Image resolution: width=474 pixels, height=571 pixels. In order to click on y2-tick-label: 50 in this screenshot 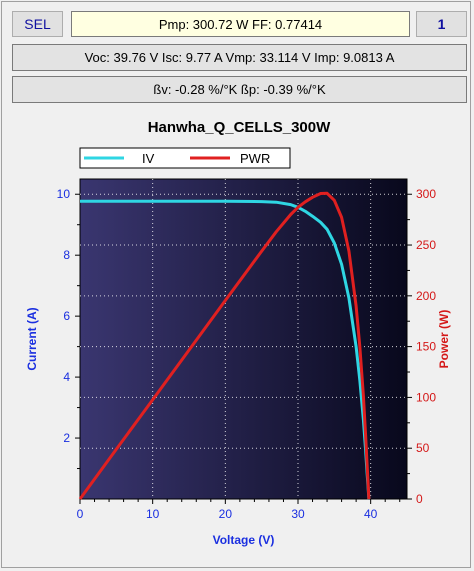, I will do `click(423, 448)`.